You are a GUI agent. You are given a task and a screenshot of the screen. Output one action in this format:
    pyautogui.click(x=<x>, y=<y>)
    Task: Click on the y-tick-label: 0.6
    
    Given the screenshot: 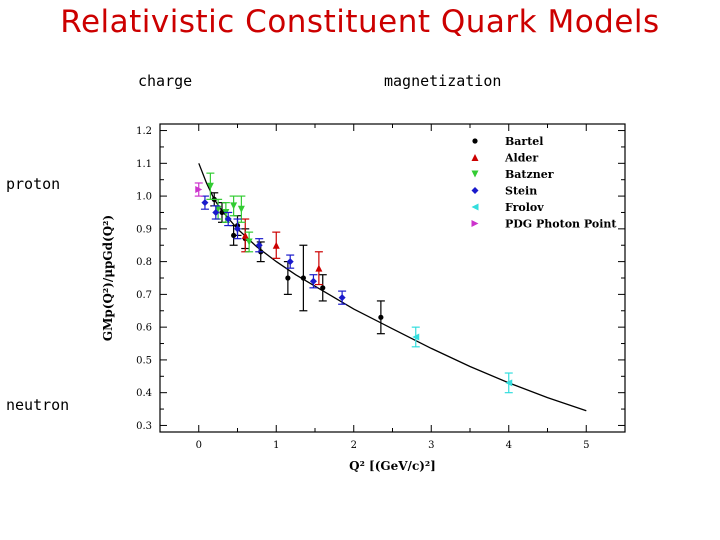 What is the action you would take?
    pyautogui.click(x=144, y=328)
    